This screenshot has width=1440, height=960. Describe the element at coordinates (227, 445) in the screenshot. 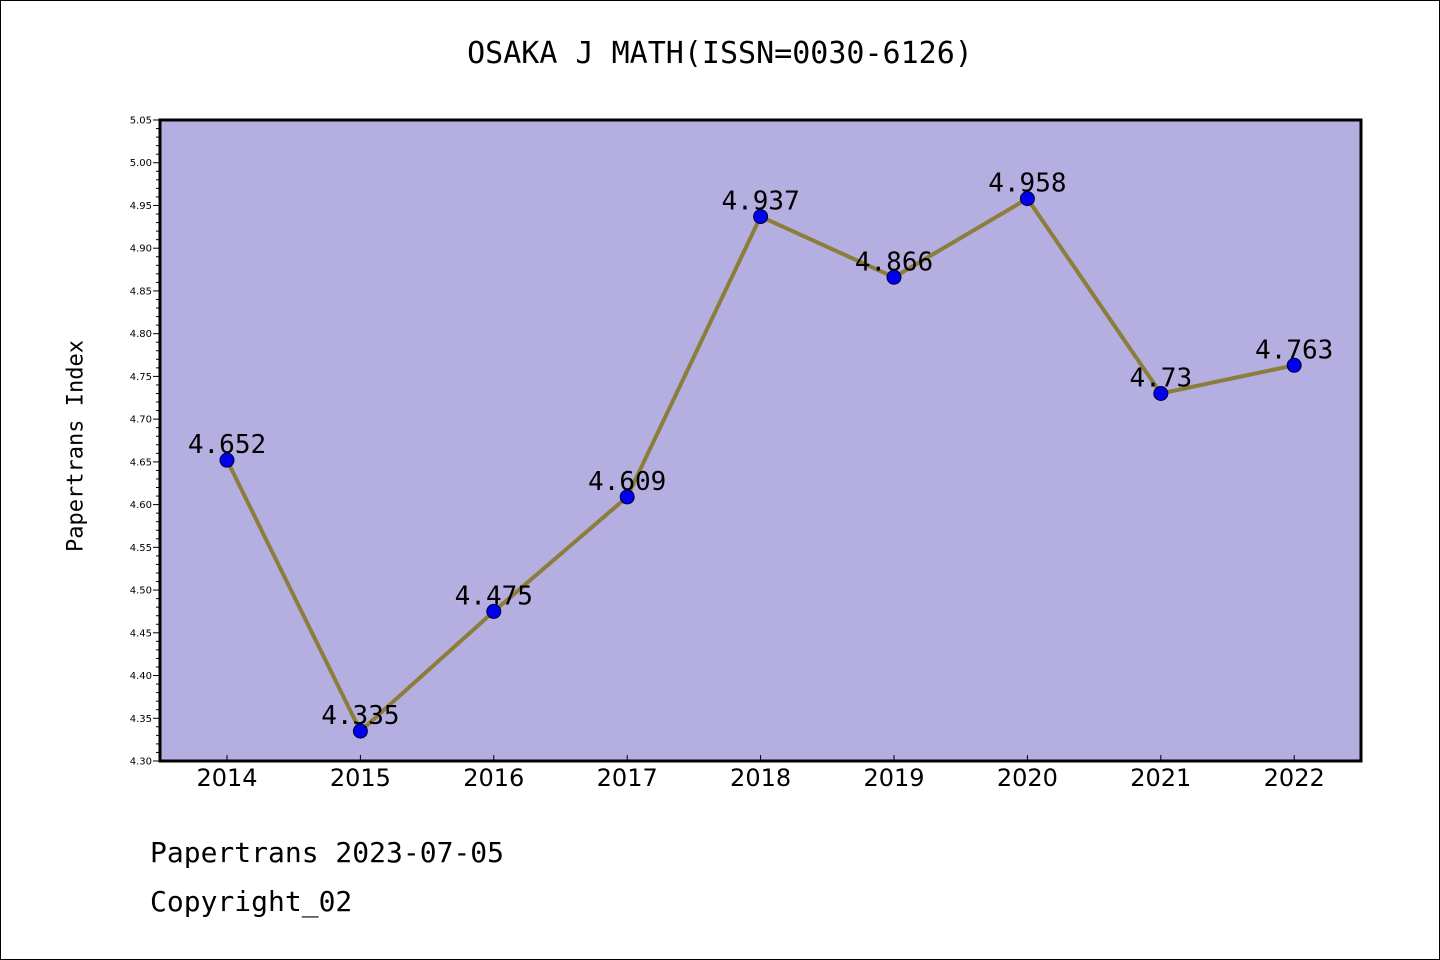

I see `data-label: 4.652` at that location.